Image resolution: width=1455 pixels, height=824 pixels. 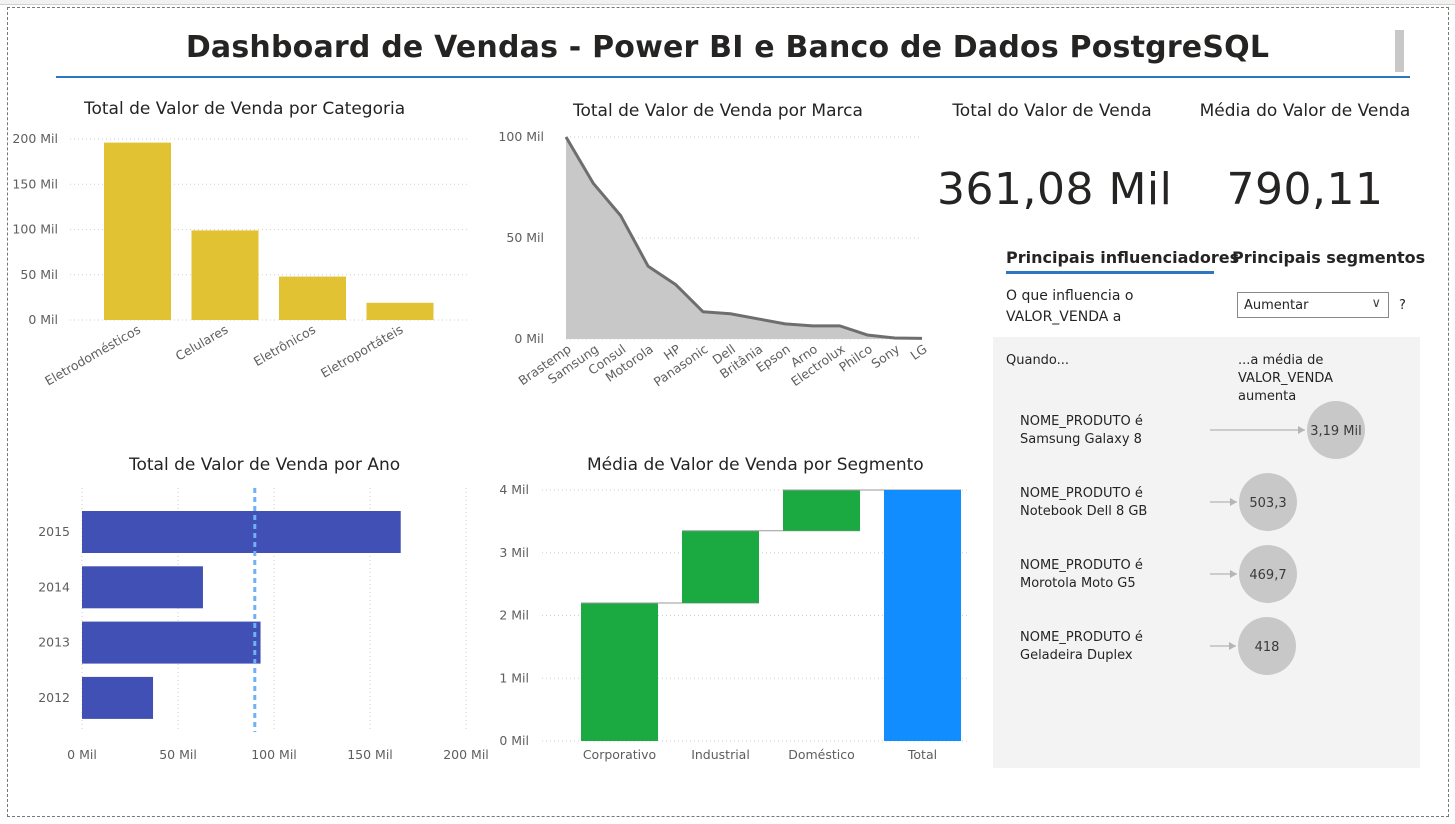 What do you see at coordinates (1110, 272) in the screenshot?
I see `active-tab-indicator` at bounding box center [1110, 272].